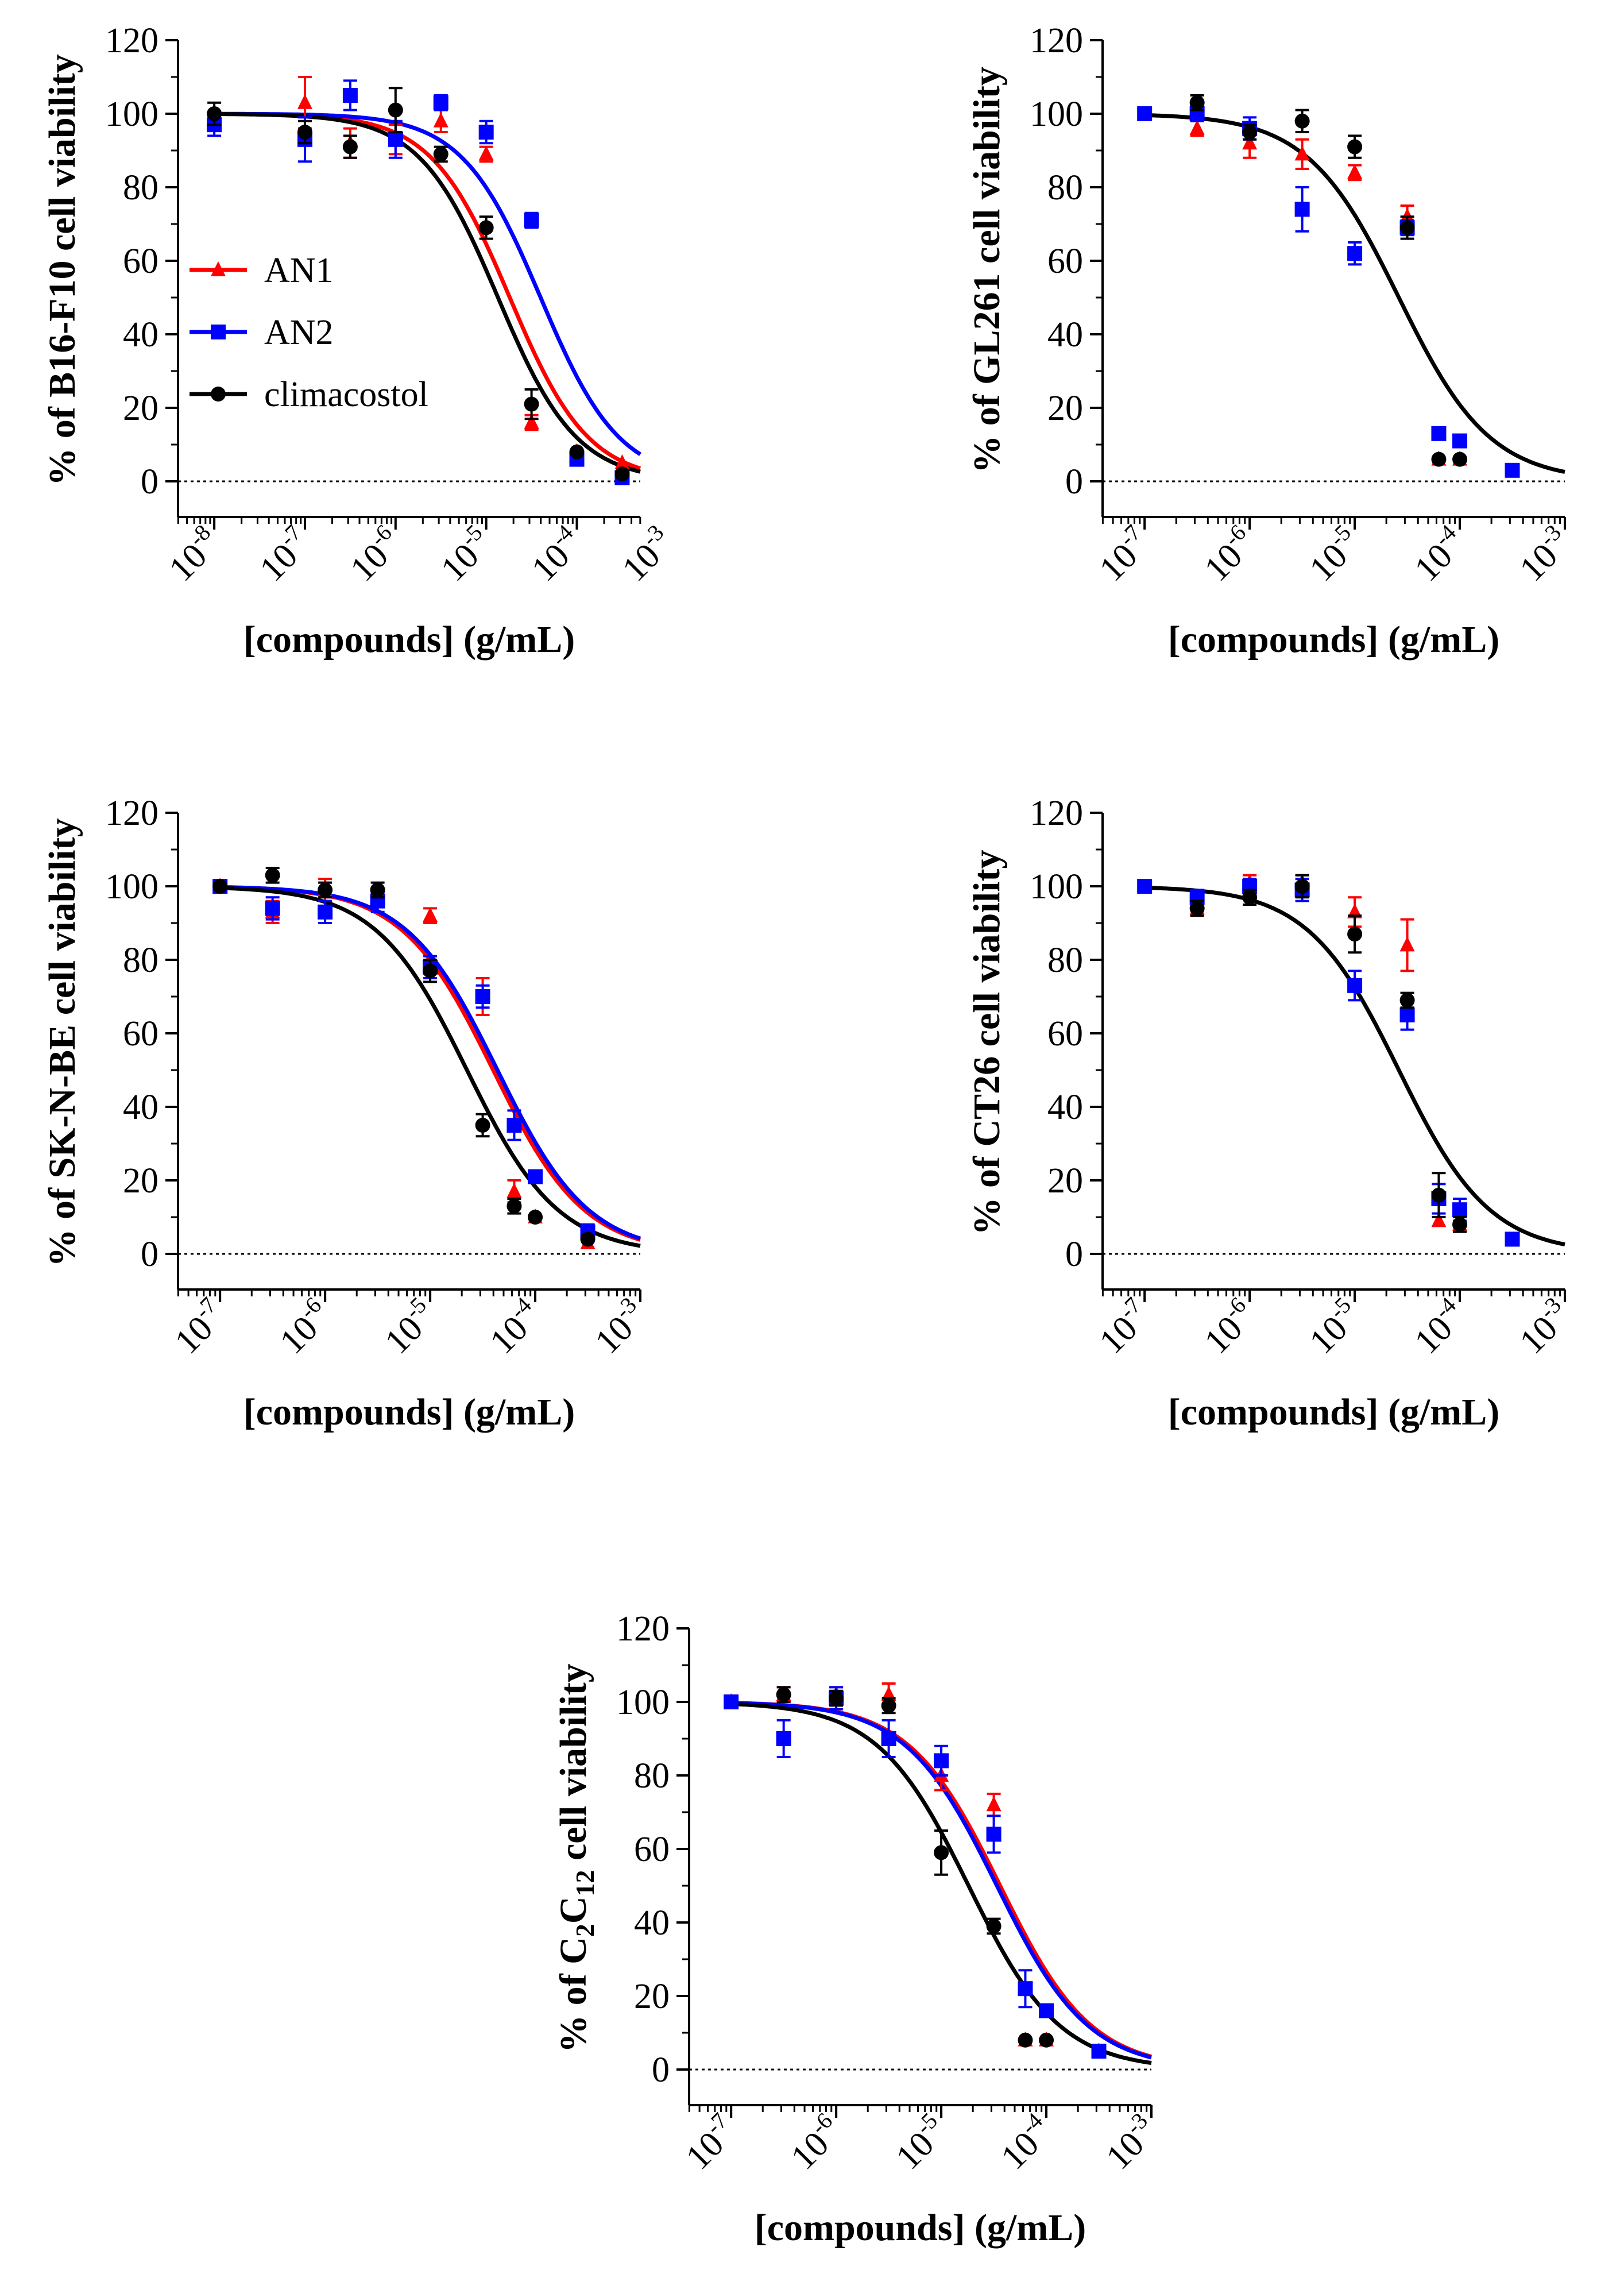 This screenshot has width=1624, height=2274. What do you see at coordinates (62, 270) in the screenshot?
I see `y-axis-label: % of B16-F10 cell viability` at bounding box center [62, 270].